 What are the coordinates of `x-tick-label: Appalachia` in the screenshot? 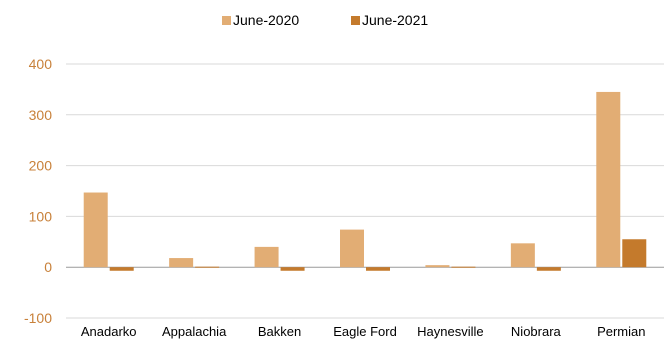 It's located at (194, 331).